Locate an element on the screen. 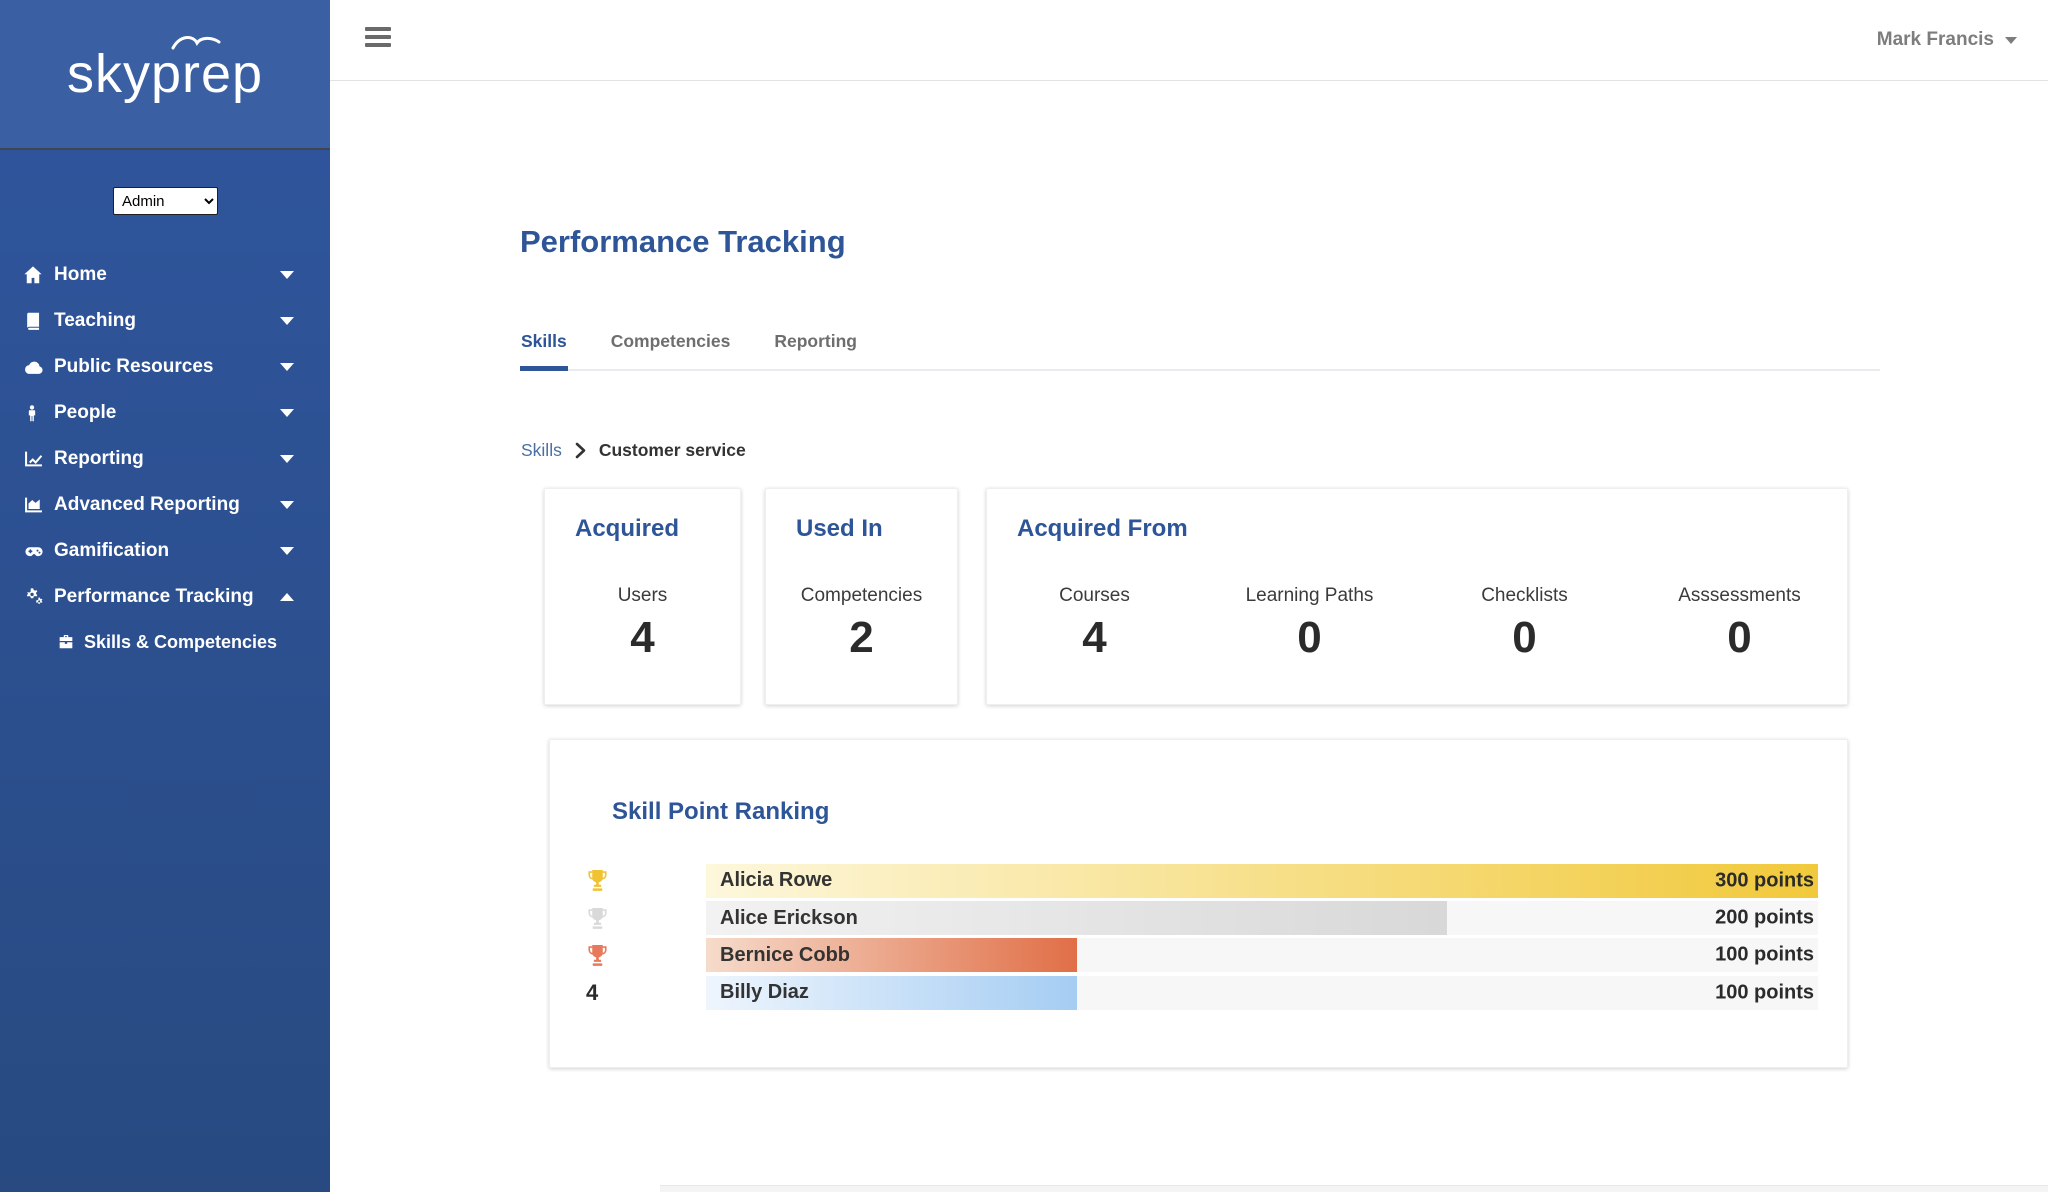  metric-label: Courses is located at coordinates (1094, 595).